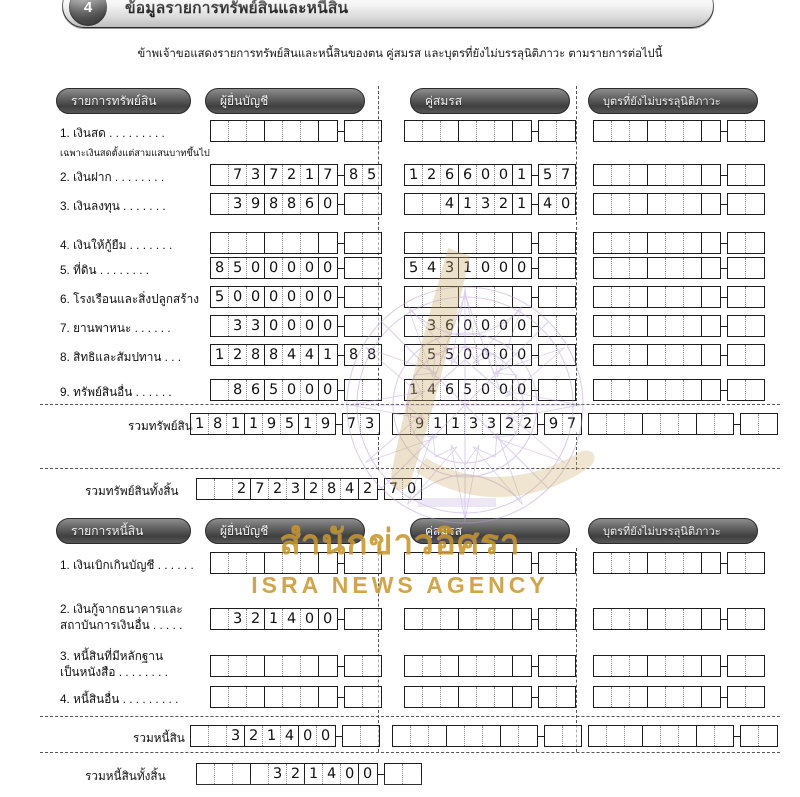  What do you see at coordinates (238, 175) in the screenshot?
I see `digit-cell: 7` at bounding box center [238, 175].